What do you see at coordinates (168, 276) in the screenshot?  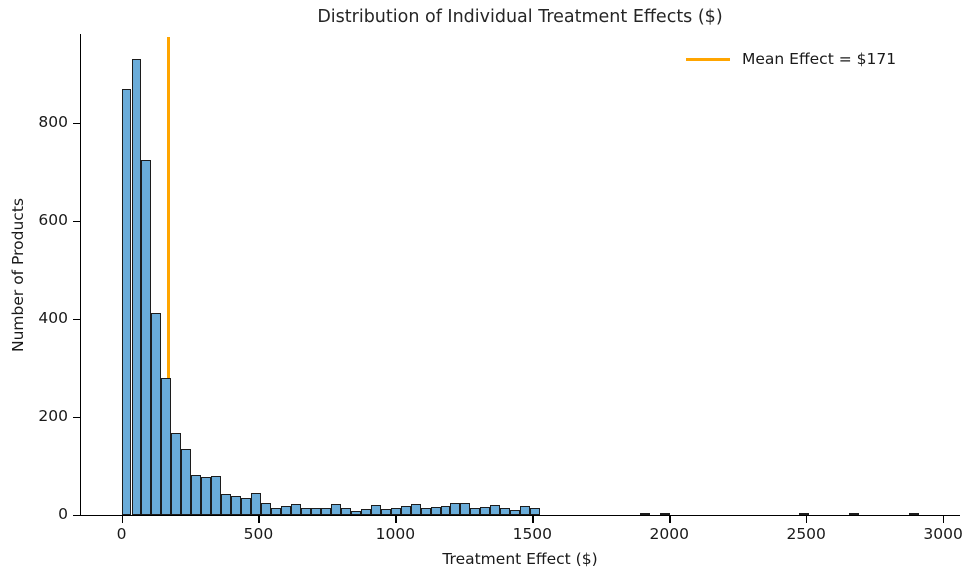 I see `mean-effect-line` at bounding box center [168, 276].